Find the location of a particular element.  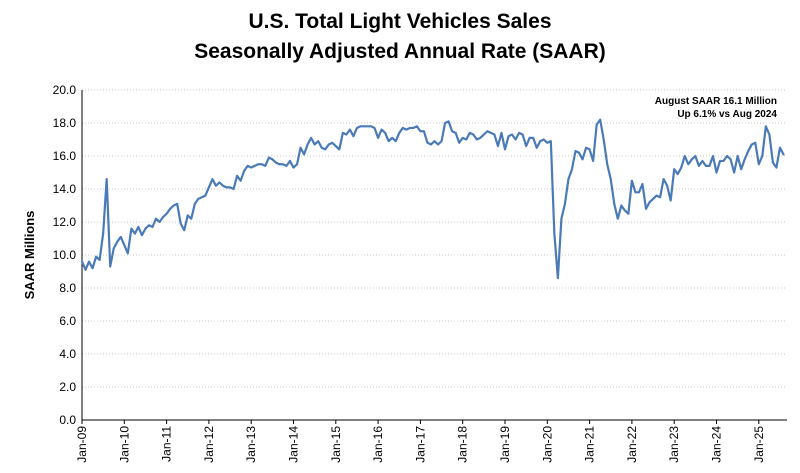

y-tick-label: 18.0 is located at coordinates (65, 123).